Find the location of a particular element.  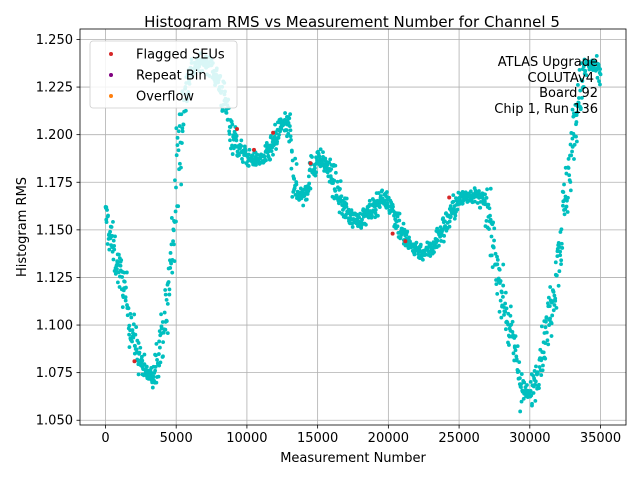

x-tick-label: 30000 is located at coordinates (529, 438).